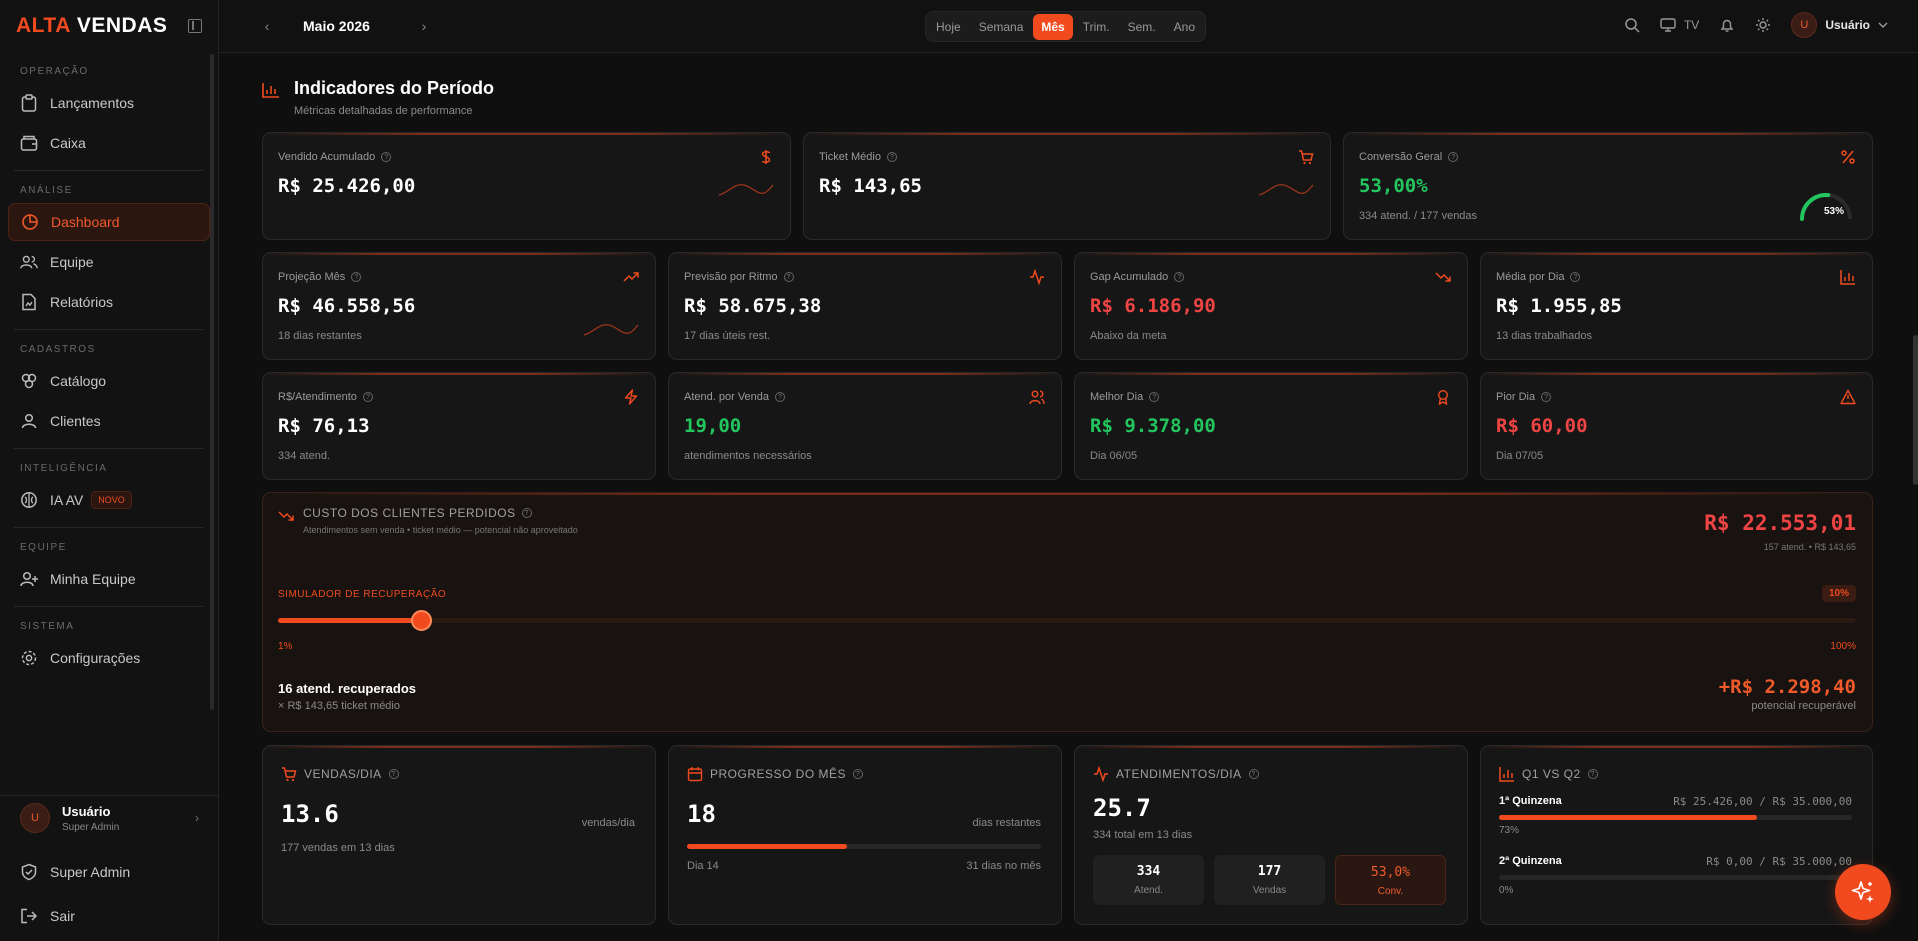  I want to click on user-menu: U Usuário, so click(1839, 25).